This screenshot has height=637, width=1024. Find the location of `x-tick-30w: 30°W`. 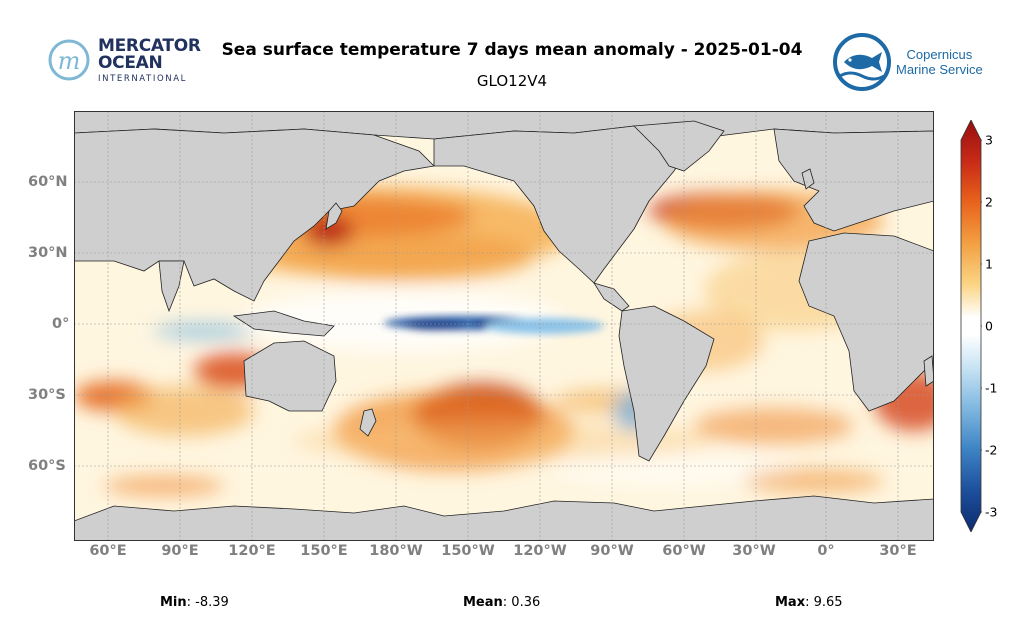

x-tick-30w: 30°W is located at coordinates (754, 551).